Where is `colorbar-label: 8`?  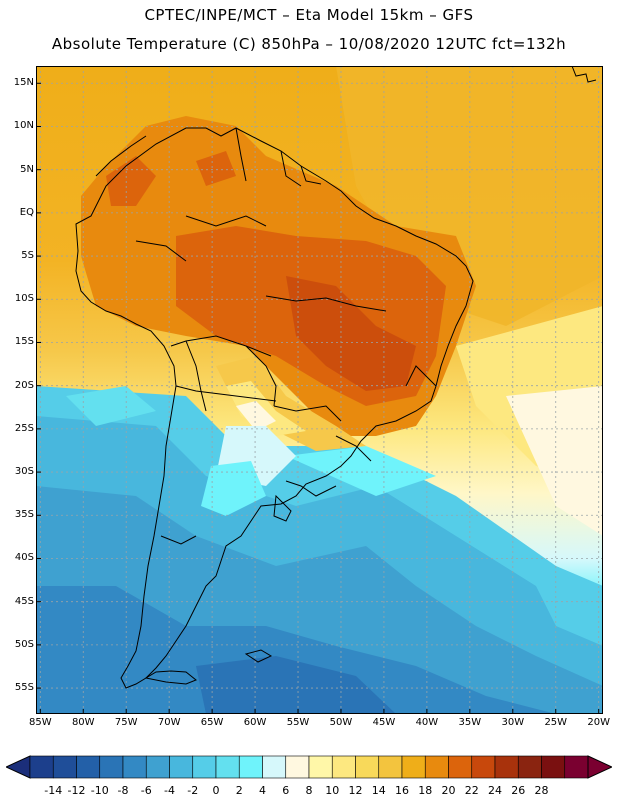 colorbar-label: 8 is located at coordinates (309, 790).